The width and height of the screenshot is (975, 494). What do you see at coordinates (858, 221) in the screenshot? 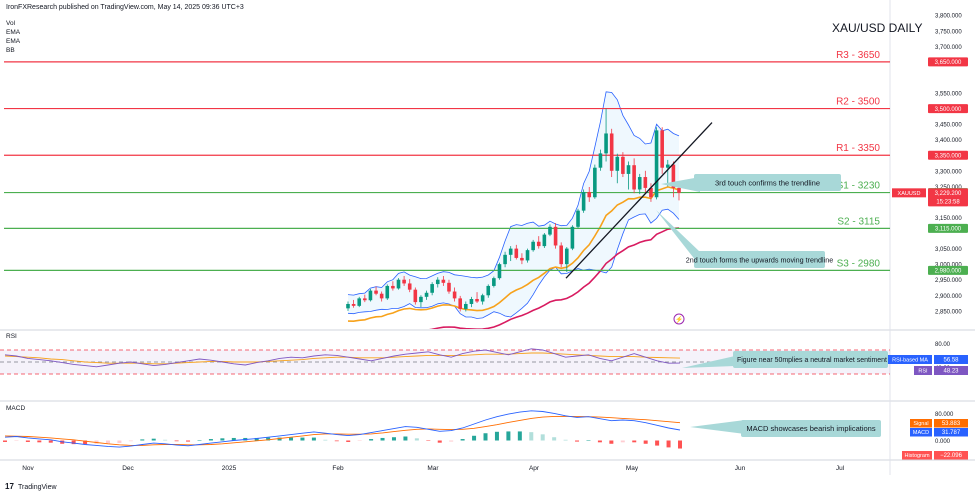
I see `level-label-s2: S2 - 3115` at bounding box center [858, 221].